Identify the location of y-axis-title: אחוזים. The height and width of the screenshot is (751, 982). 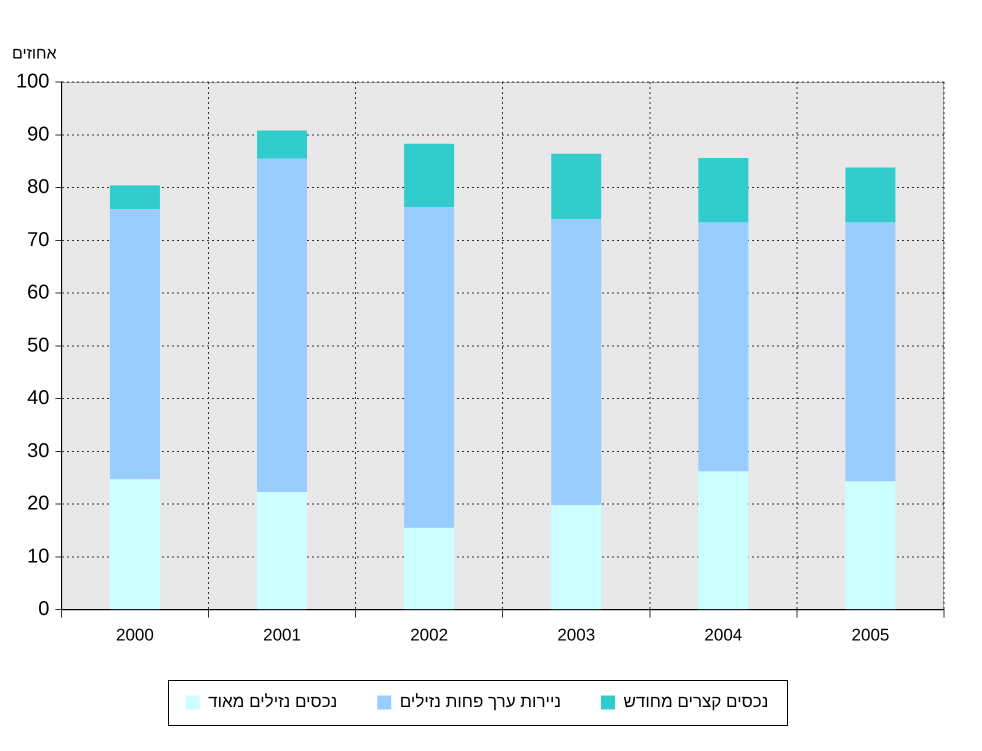
(34, 53).